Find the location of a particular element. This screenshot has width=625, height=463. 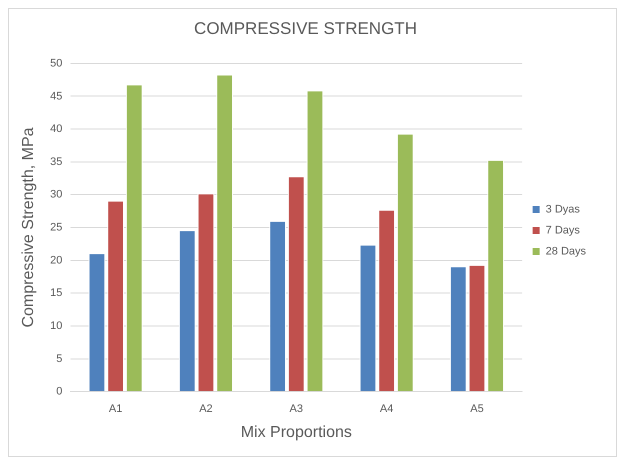

y-axis-title: Compressive Strength, MPa is located at coordinates (29, 227).